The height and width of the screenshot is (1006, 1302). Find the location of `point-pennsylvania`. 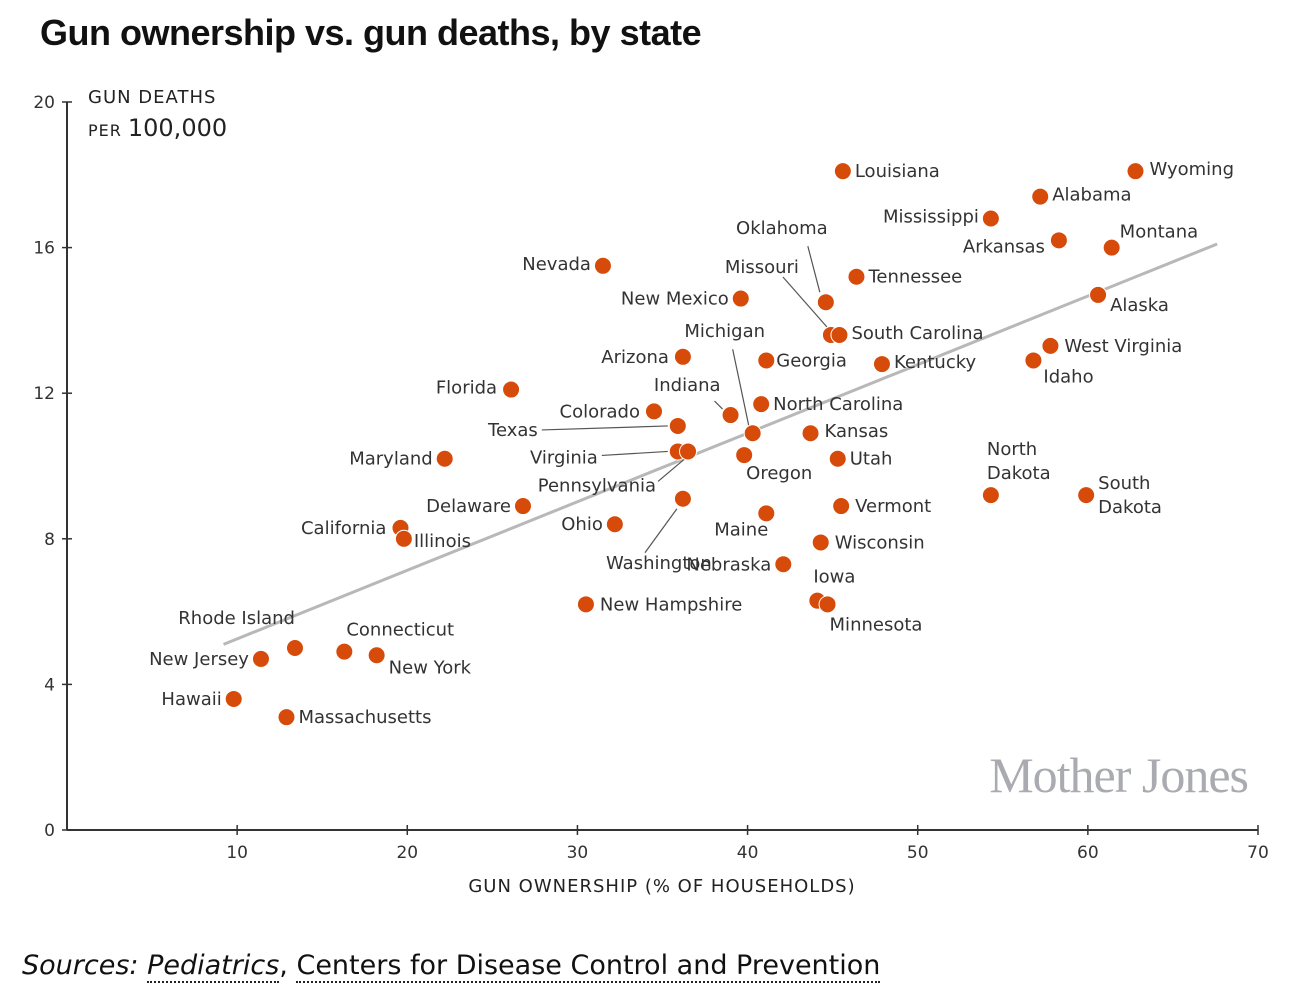

point-pennsylvania is located at coordinates (688, 451).